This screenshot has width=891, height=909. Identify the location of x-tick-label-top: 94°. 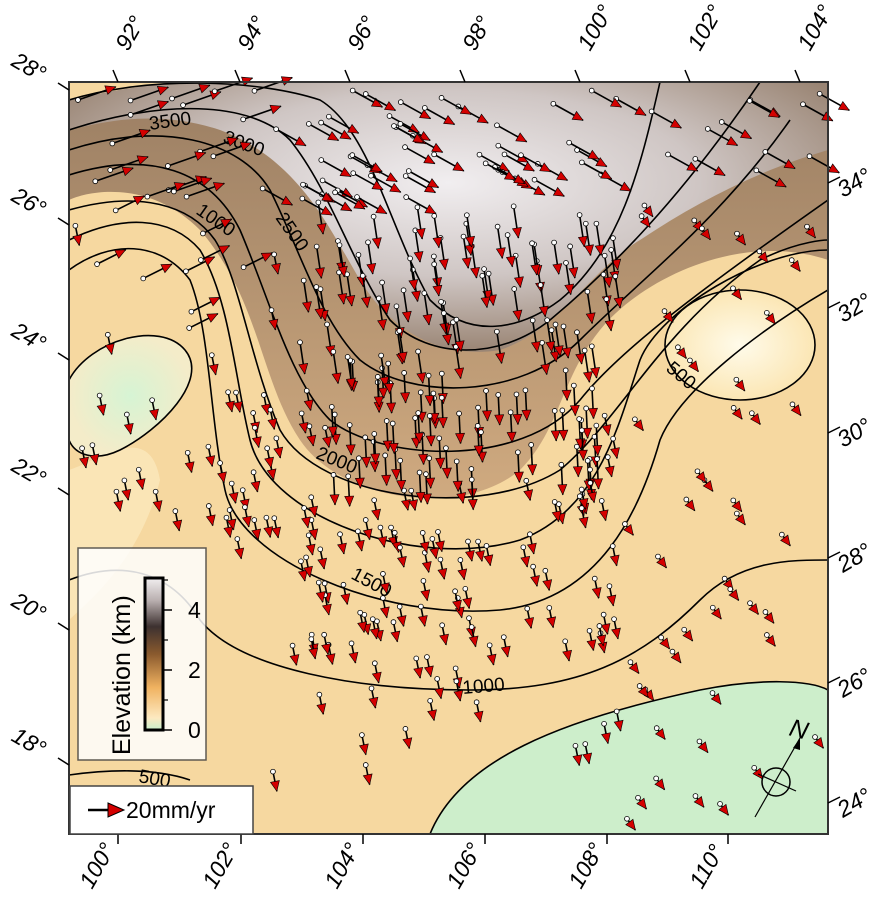
(252, 32).